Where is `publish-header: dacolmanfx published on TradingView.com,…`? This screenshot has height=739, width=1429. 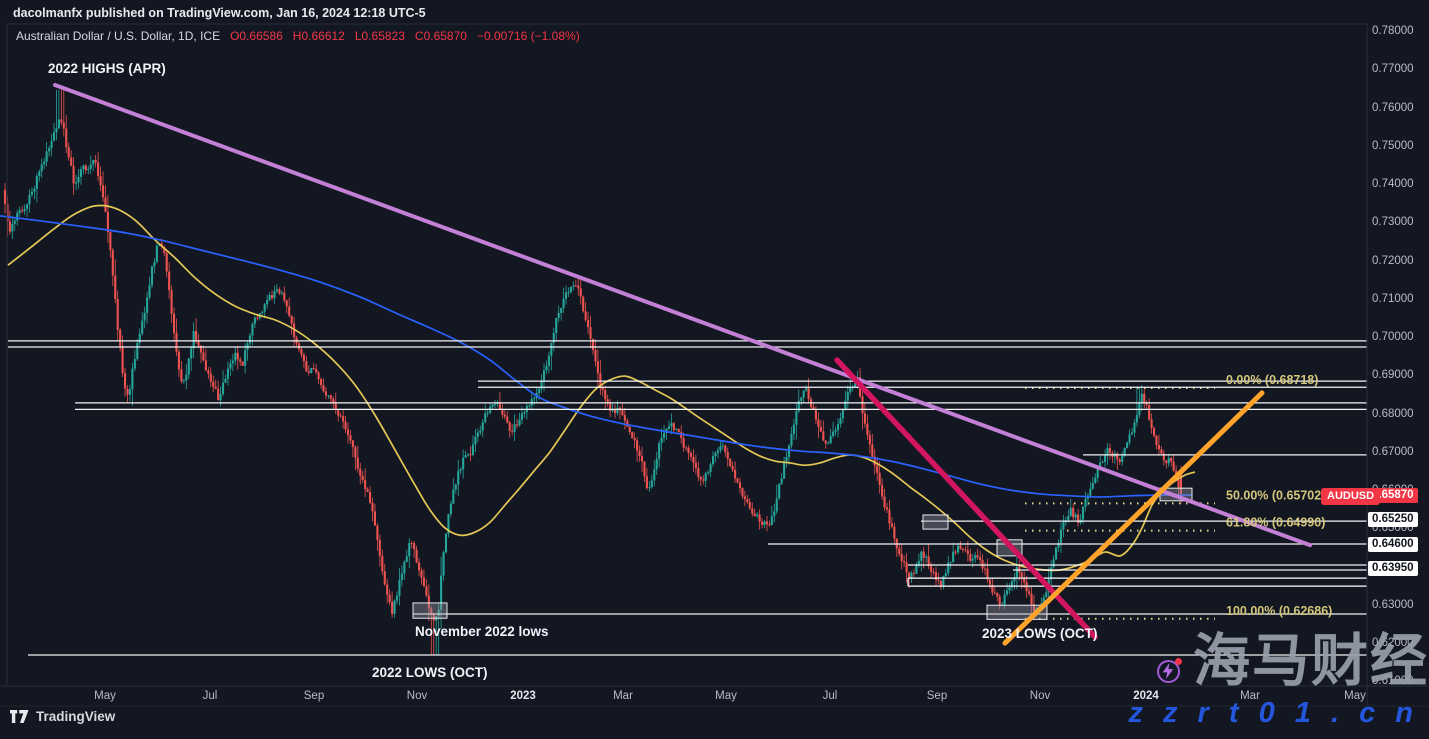
publish-header: dacolmanfx published on TradingView.com,… is located at coordinates (219, 13).